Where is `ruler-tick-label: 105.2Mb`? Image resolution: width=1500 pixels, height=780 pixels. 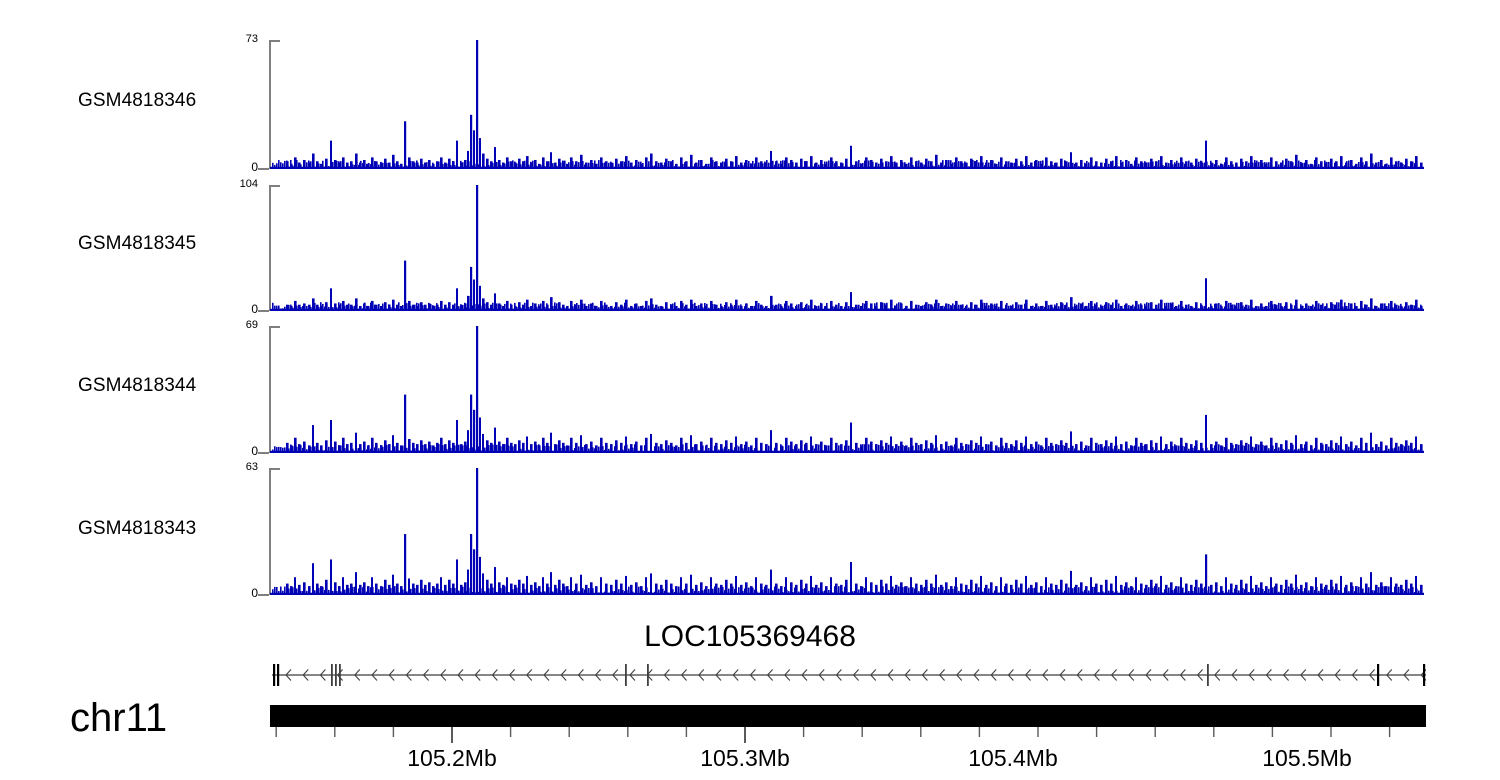 ruler-tick-label: 105.2Mb is located at coordinates (452, 758).